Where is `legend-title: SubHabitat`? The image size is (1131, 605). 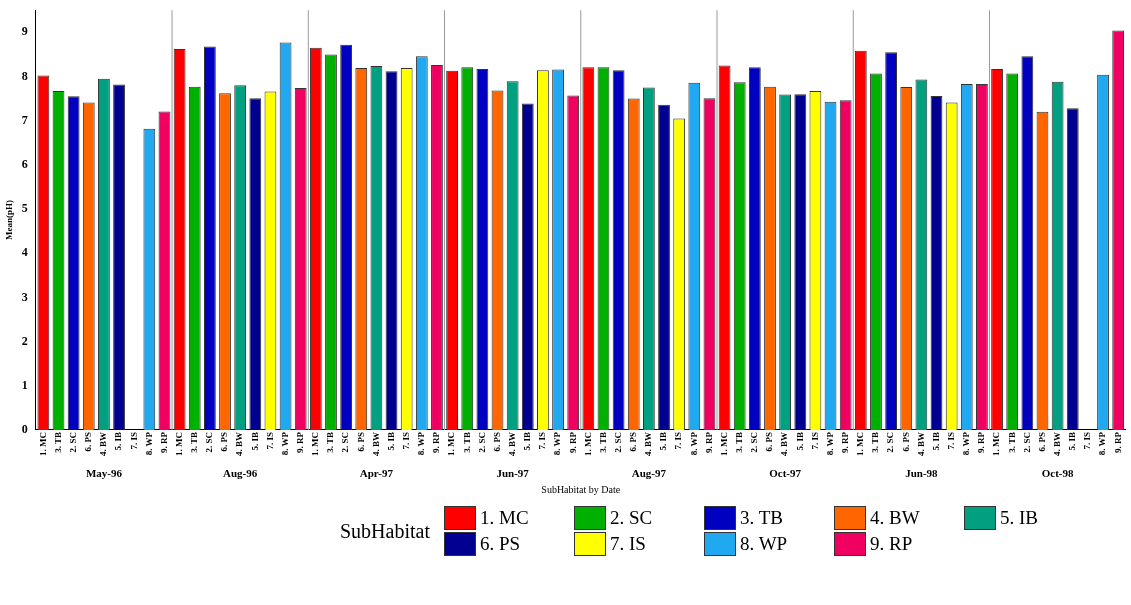
legend-title: SubHabitat is located at coordinates (385, 531).